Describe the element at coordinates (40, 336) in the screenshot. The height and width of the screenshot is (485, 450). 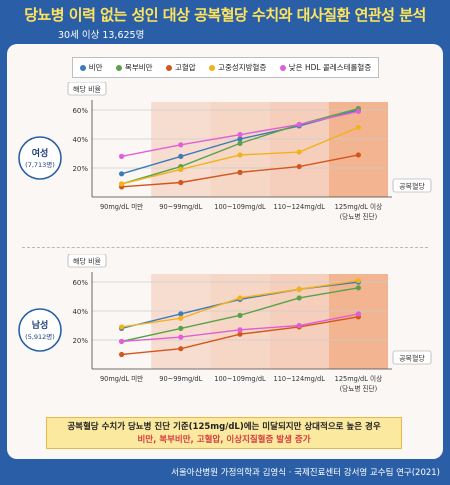
I see `male-group-count: (5,912명)` at that location.